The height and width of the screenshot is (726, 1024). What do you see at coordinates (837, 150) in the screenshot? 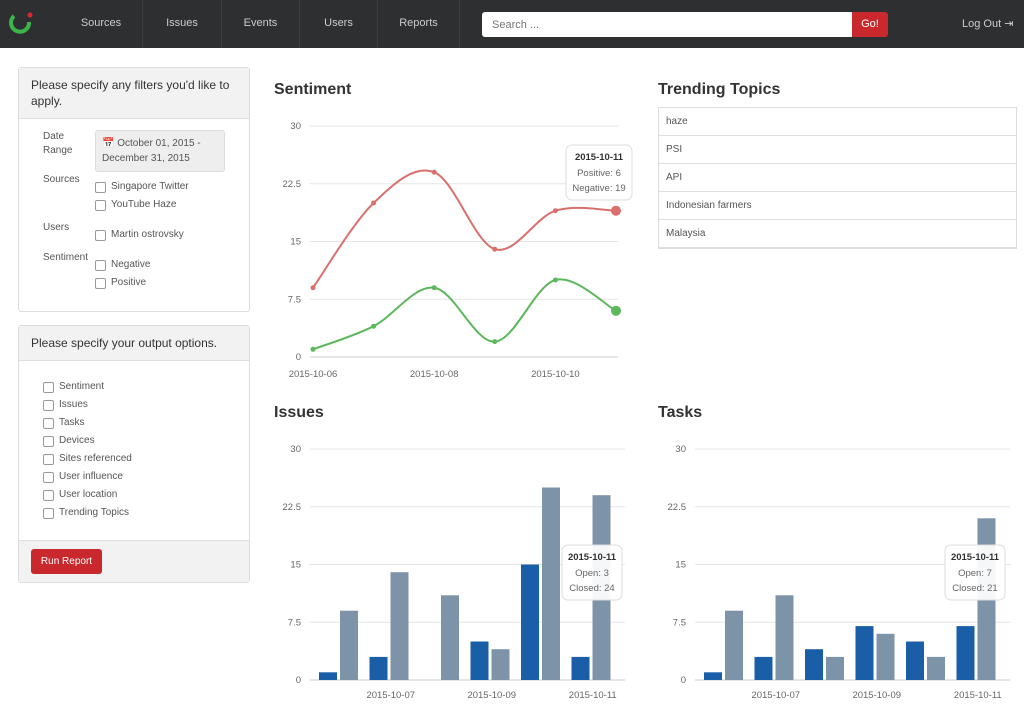
I see `topic-item: PSI` at bounding box center [837, 150].